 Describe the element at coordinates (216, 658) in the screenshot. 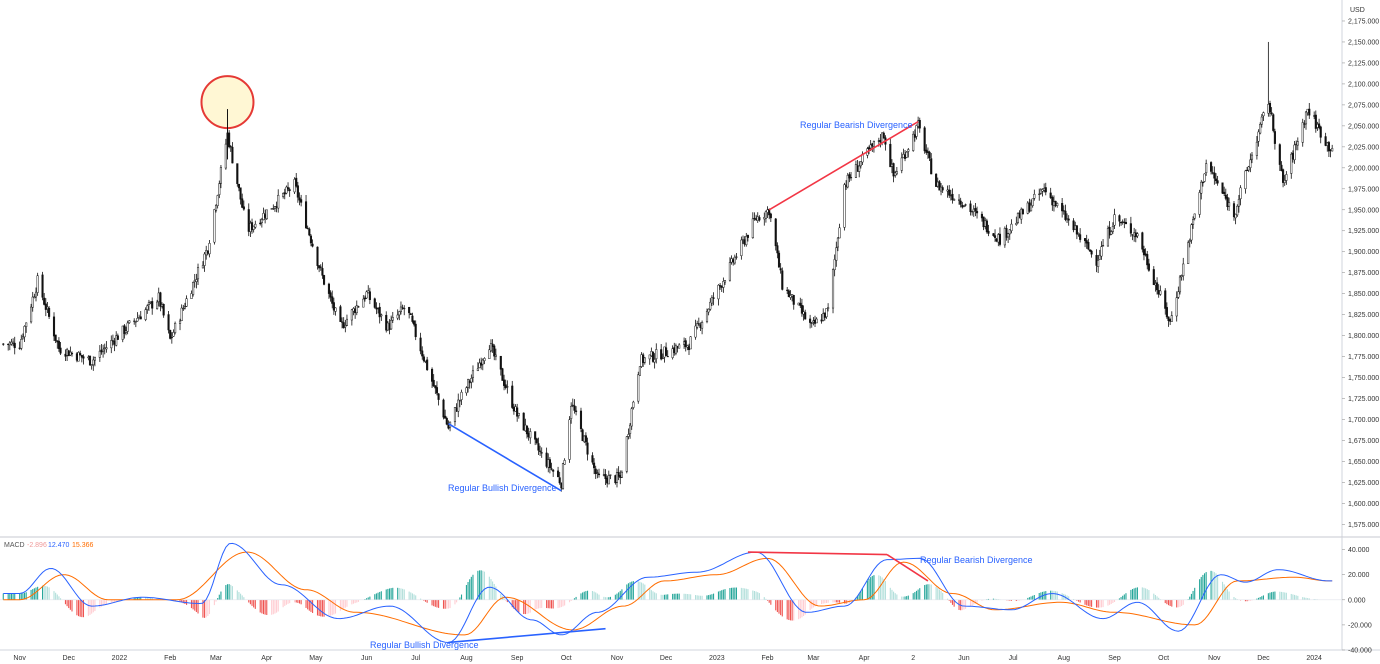

I see `time-tick-label: Mar` at that location.